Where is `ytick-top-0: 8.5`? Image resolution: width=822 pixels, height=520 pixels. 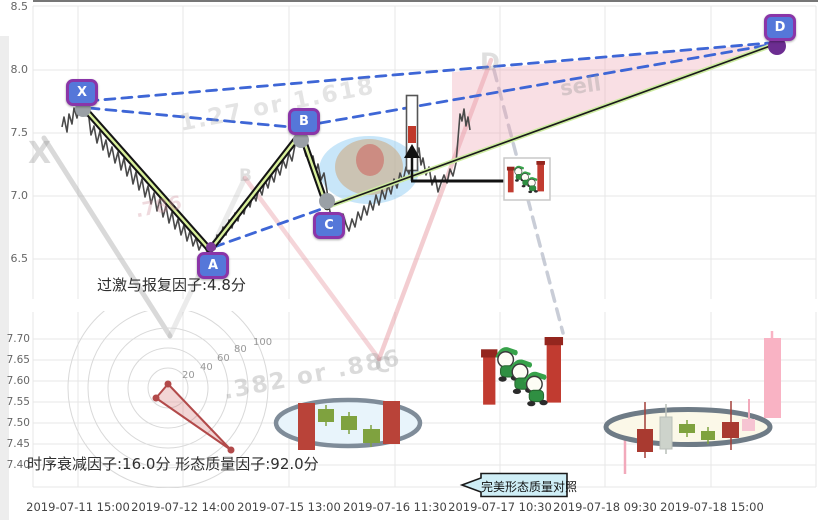
ytick-top-0: 8.5 is located at coordinates (19, 6).